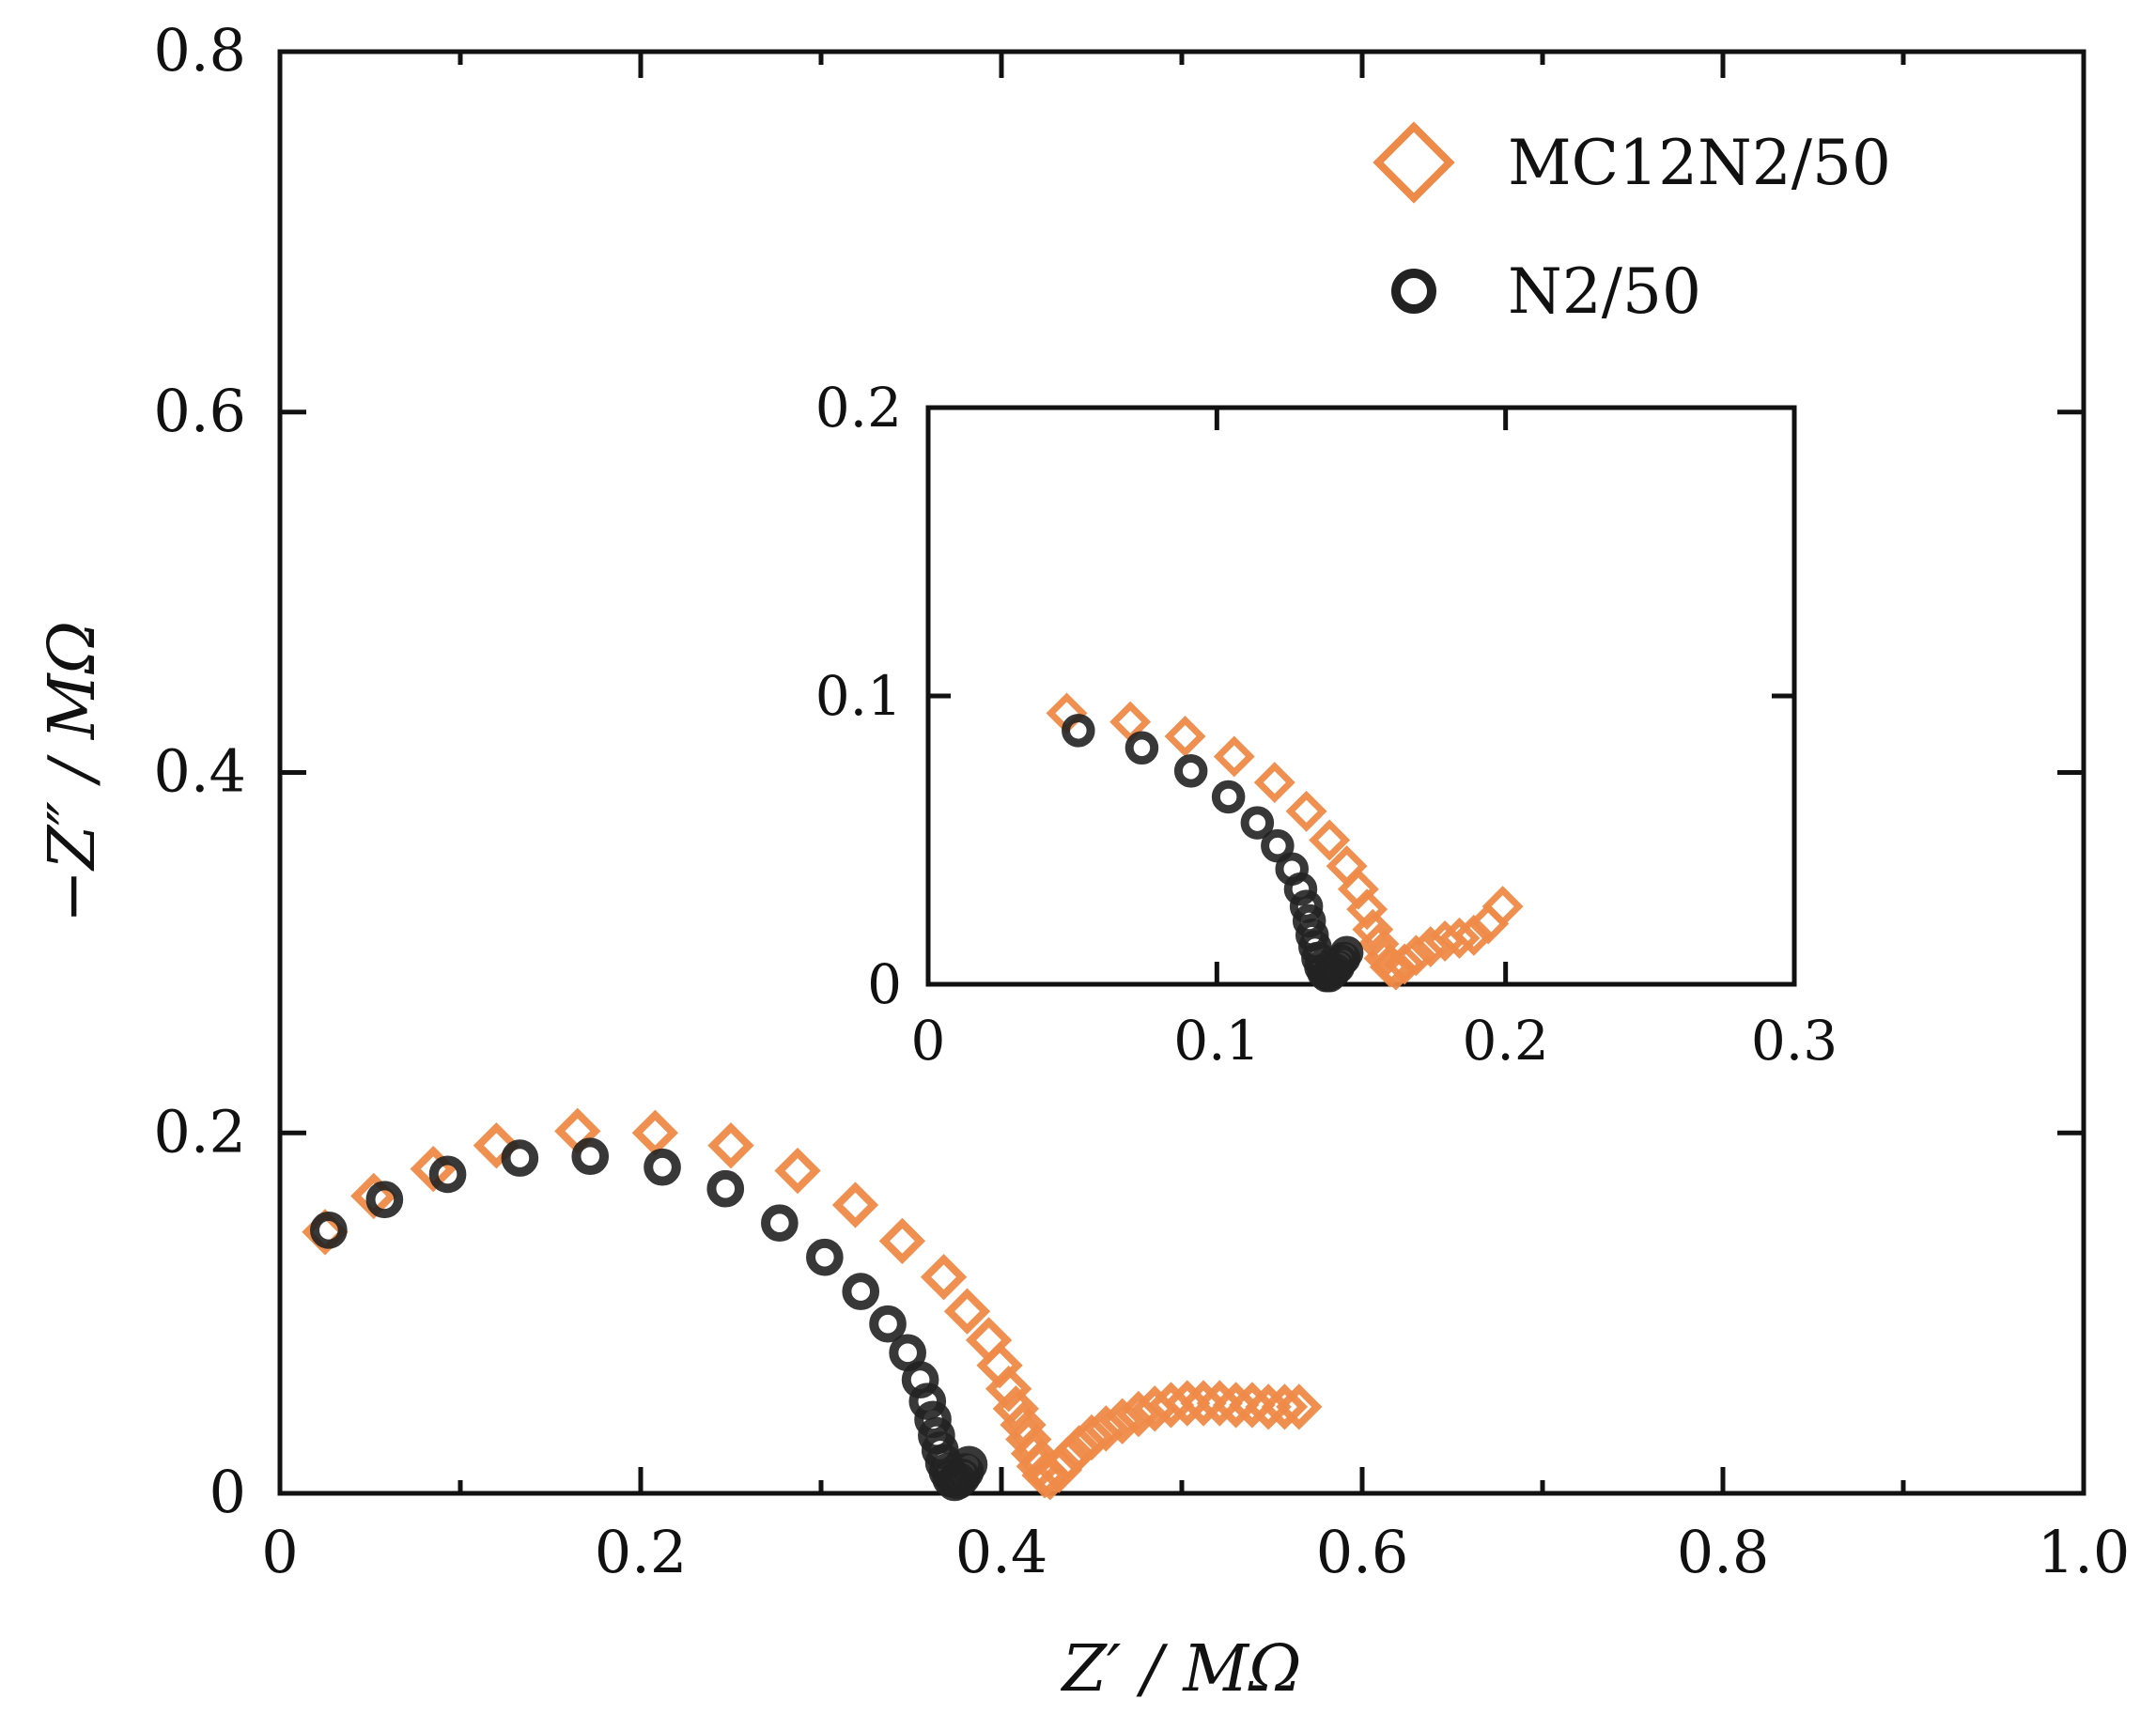  Describe the element at coordinates (1413, 291) in the screenshot. I see `legend-circle-marker` at that location.